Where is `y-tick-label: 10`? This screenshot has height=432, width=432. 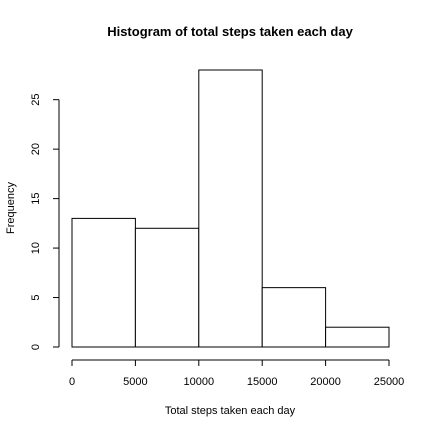
y-tick-label: 10 is located at coordinates (36, 248).